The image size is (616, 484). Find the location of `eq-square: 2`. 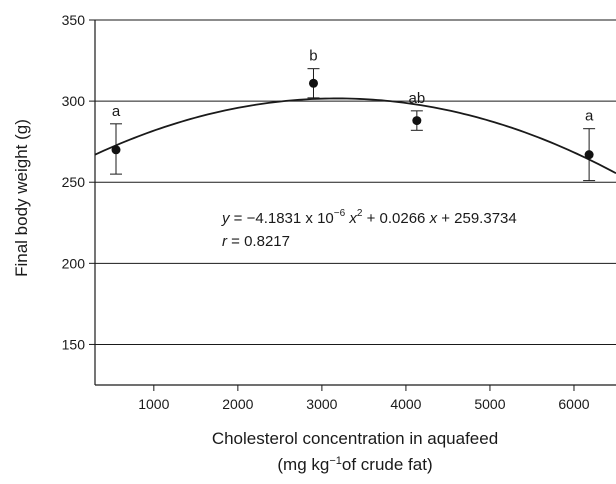

eq-square: 2 is located at coordinates (360, 213).